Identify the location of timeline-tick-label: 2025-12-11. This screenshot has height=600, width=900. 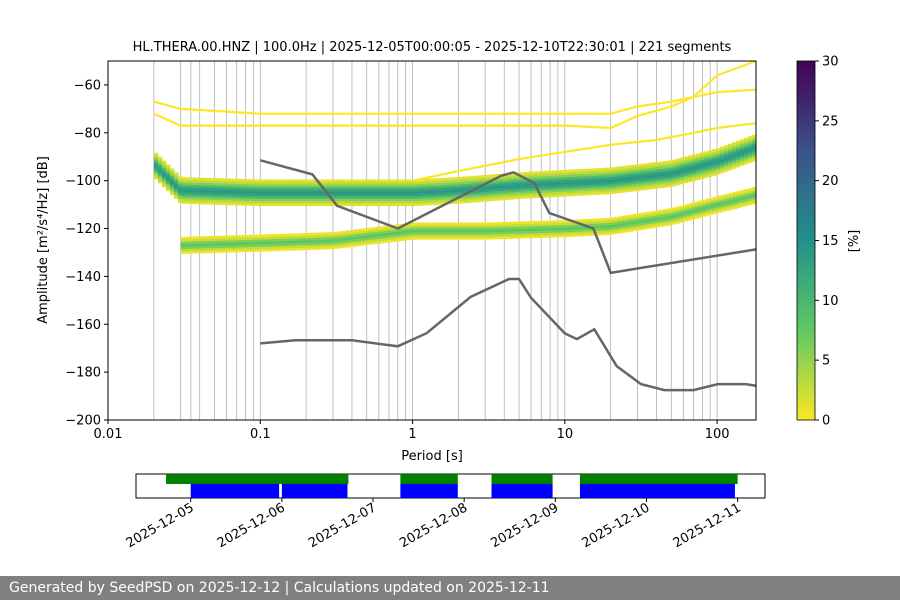
(707, 525).